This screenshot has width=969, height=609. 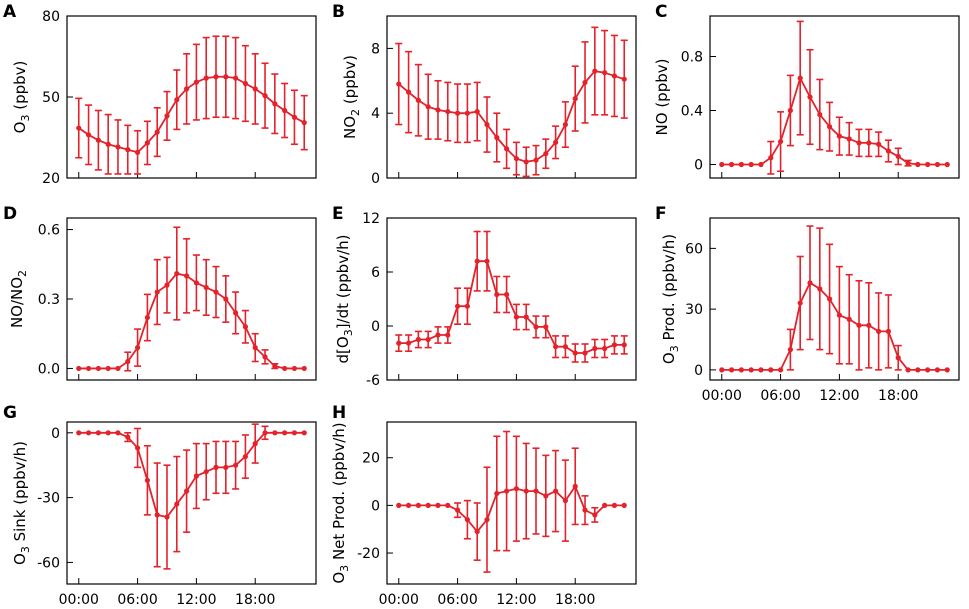 What do you see at coordinates (484, 94) in the screenshot?
I see `panel-b: B 0 4 8 NO2 (ppbv)` at bounding box center [484, 94].